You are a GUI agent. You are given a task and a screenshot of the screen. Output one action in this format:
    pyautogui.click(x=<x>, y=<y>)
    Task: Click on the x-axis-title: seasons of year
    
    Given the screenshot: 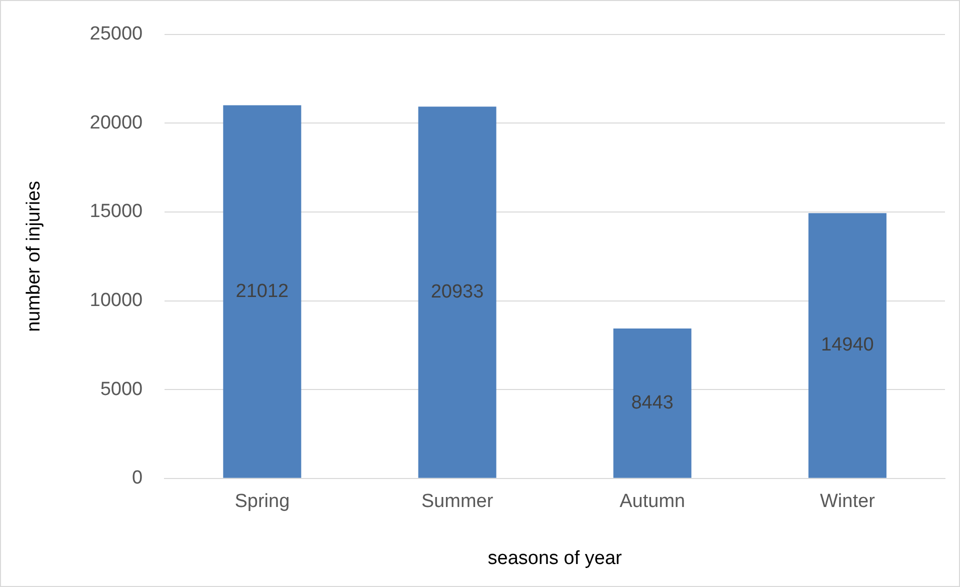 What is the action you would take?
    pyautogui.click(x=555, y=558)
    